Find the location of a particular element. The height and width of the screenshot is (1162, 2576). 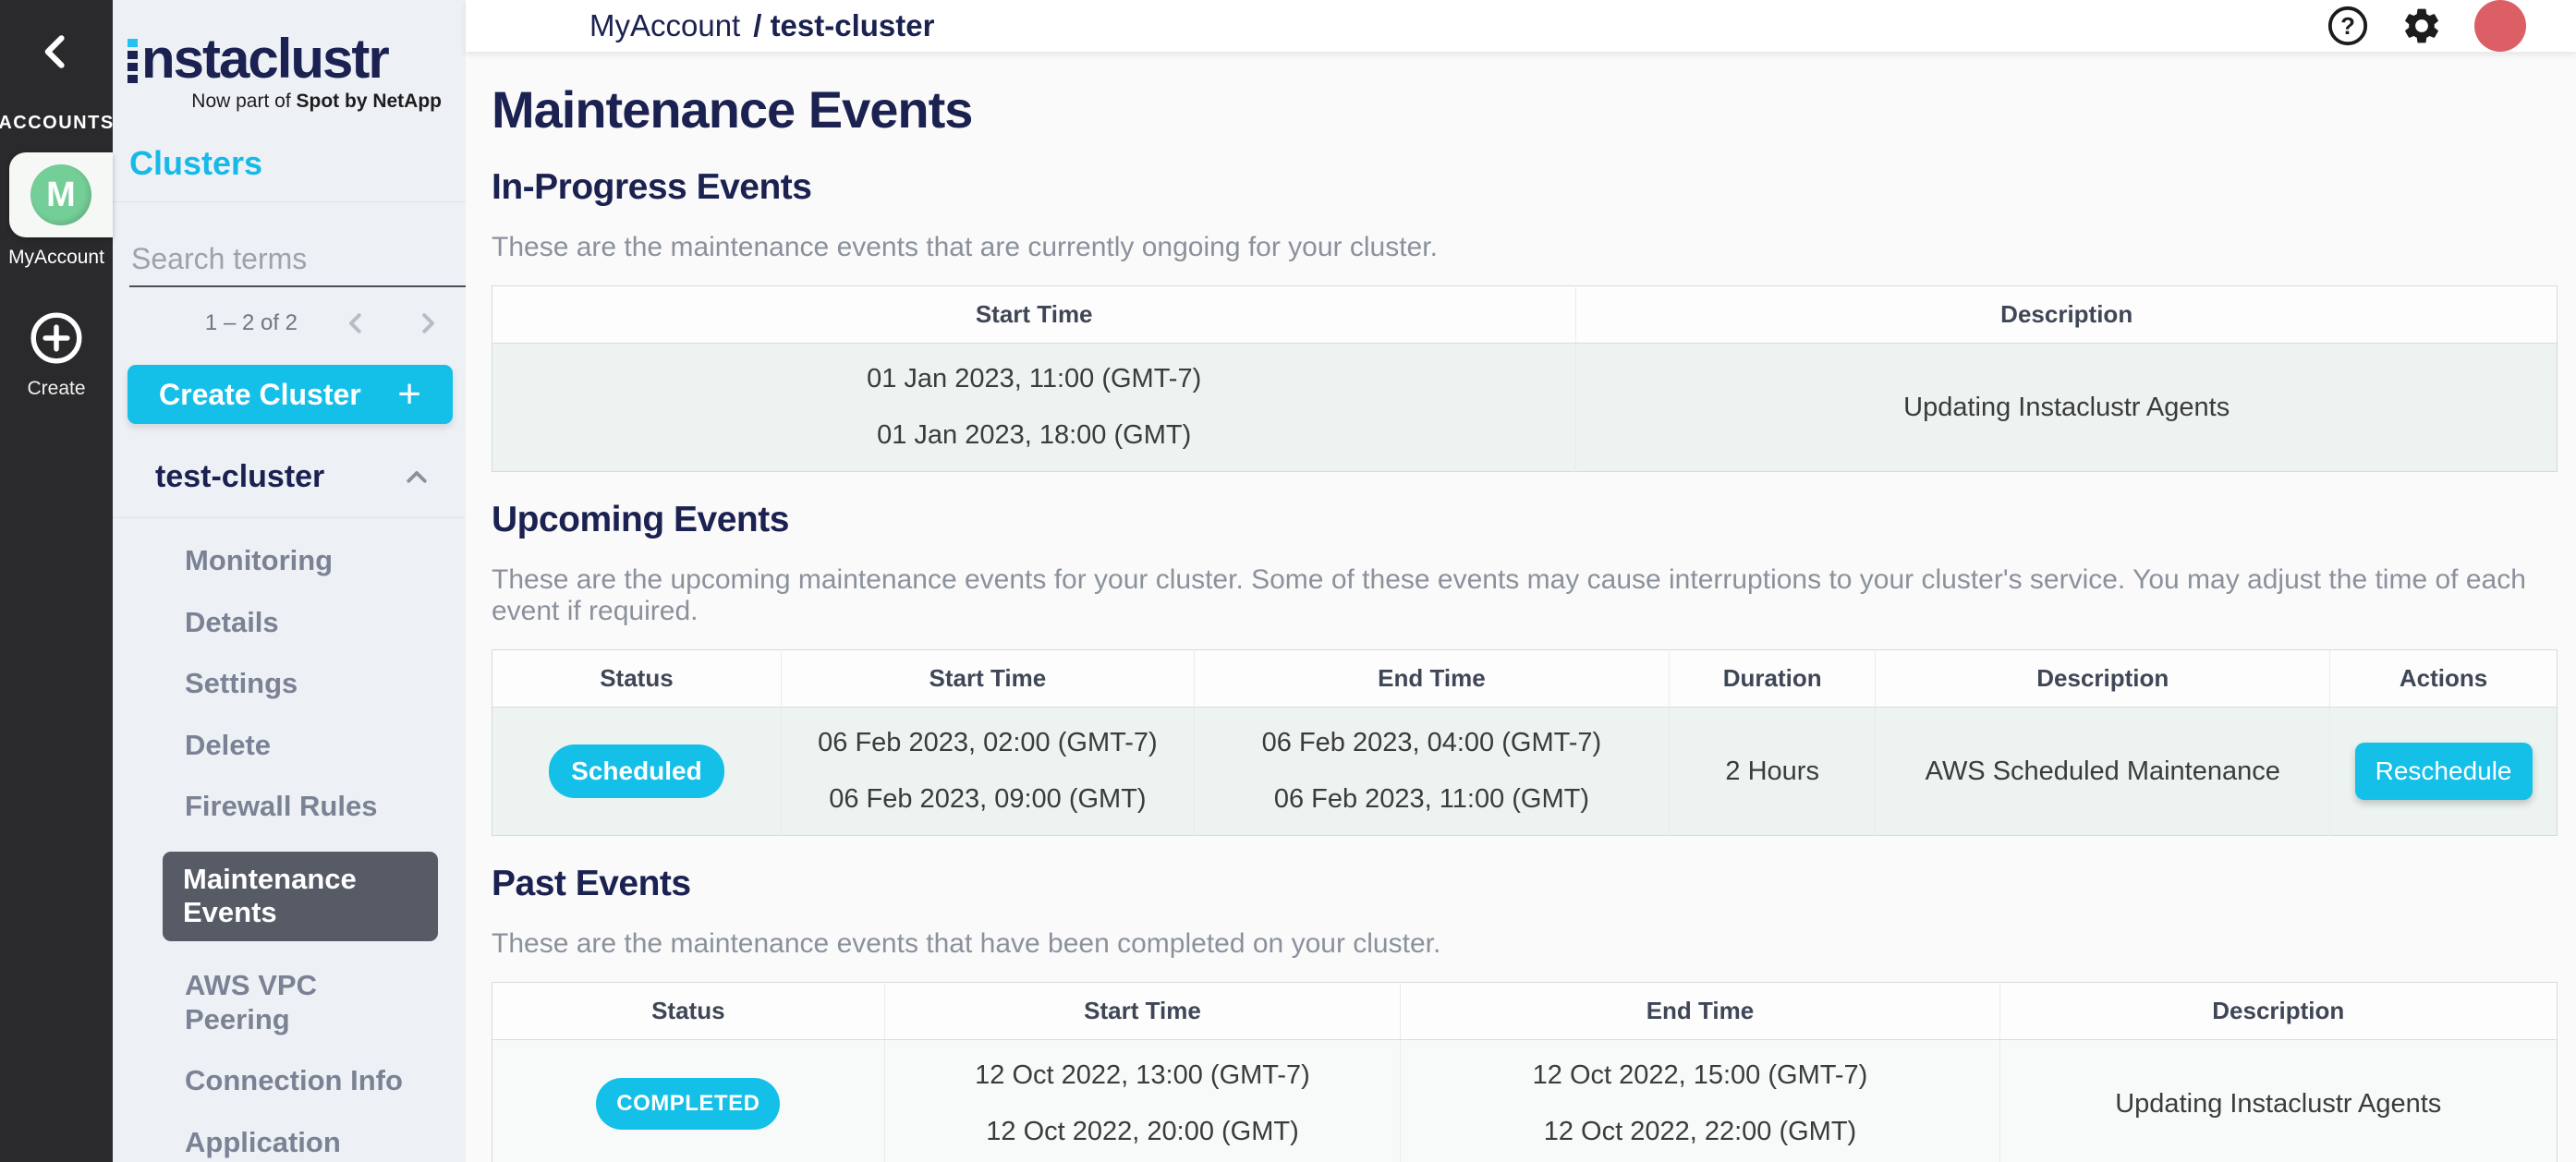

sidebar-item-test-cluster: test-cluster is located at coordinates (293, 488).